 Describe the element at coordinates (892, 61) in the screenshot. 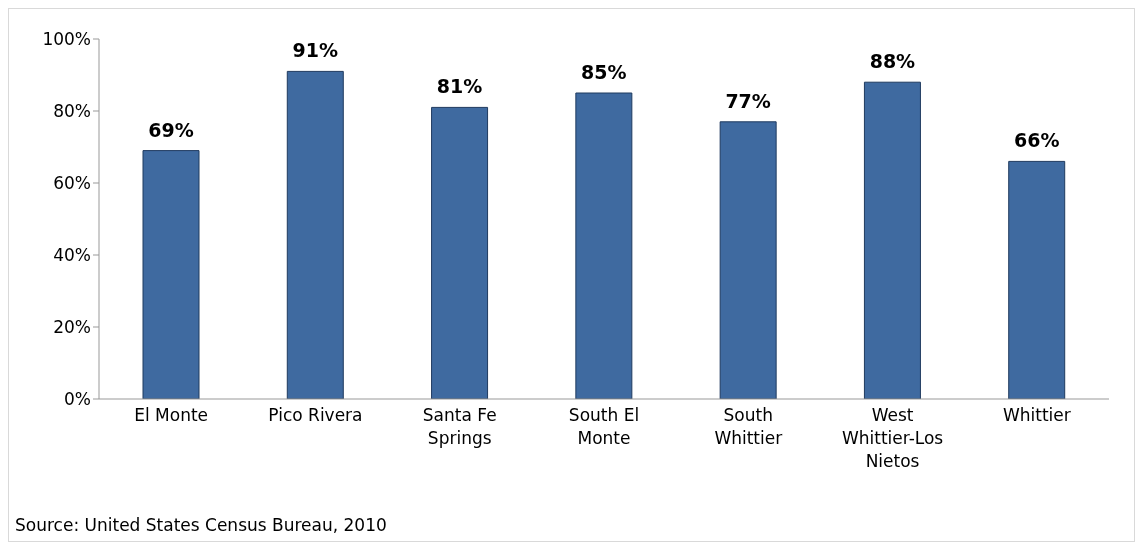

I see `data-label: 88%` at that location.